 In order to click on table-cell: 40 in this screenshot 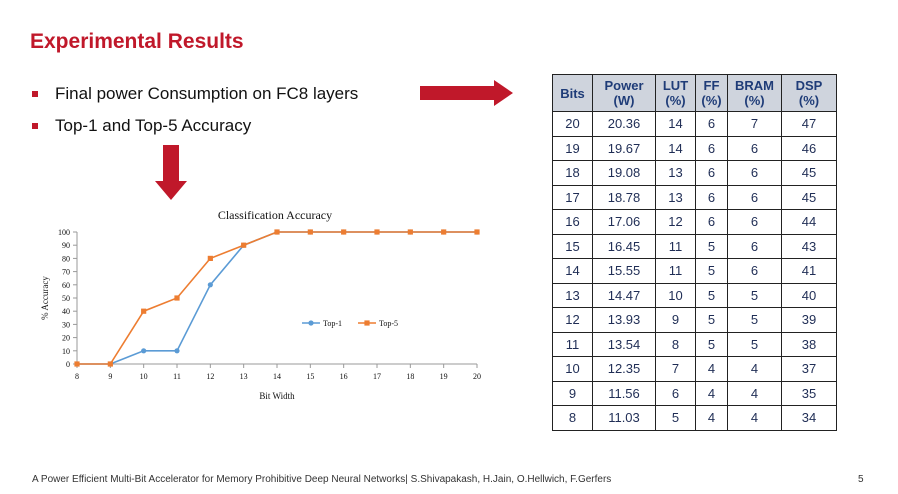, I will do `click(809, 295)`.